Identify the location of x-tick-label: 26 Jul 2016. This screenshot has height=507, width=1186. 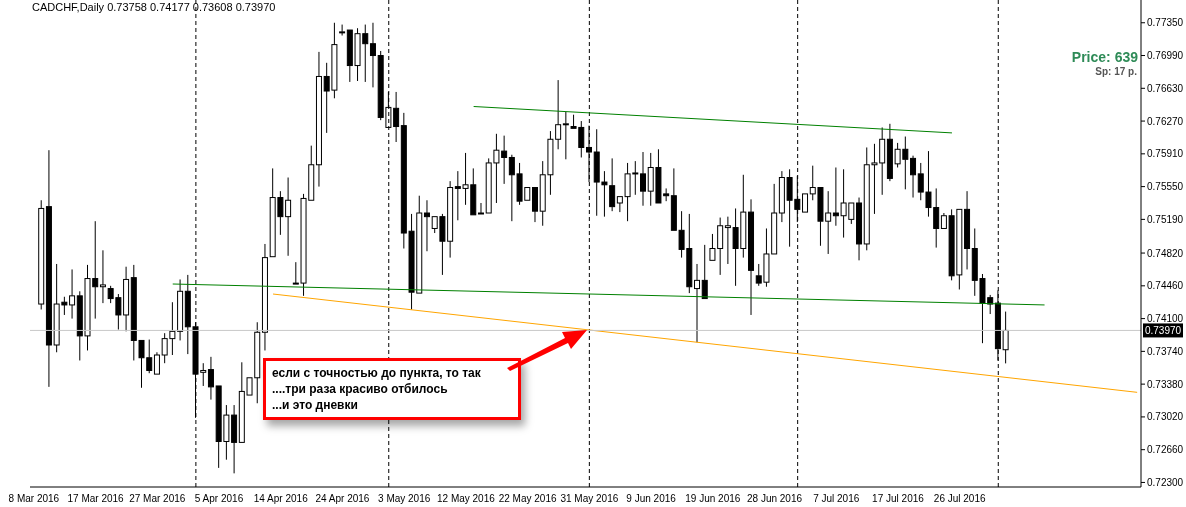
(959, 499).